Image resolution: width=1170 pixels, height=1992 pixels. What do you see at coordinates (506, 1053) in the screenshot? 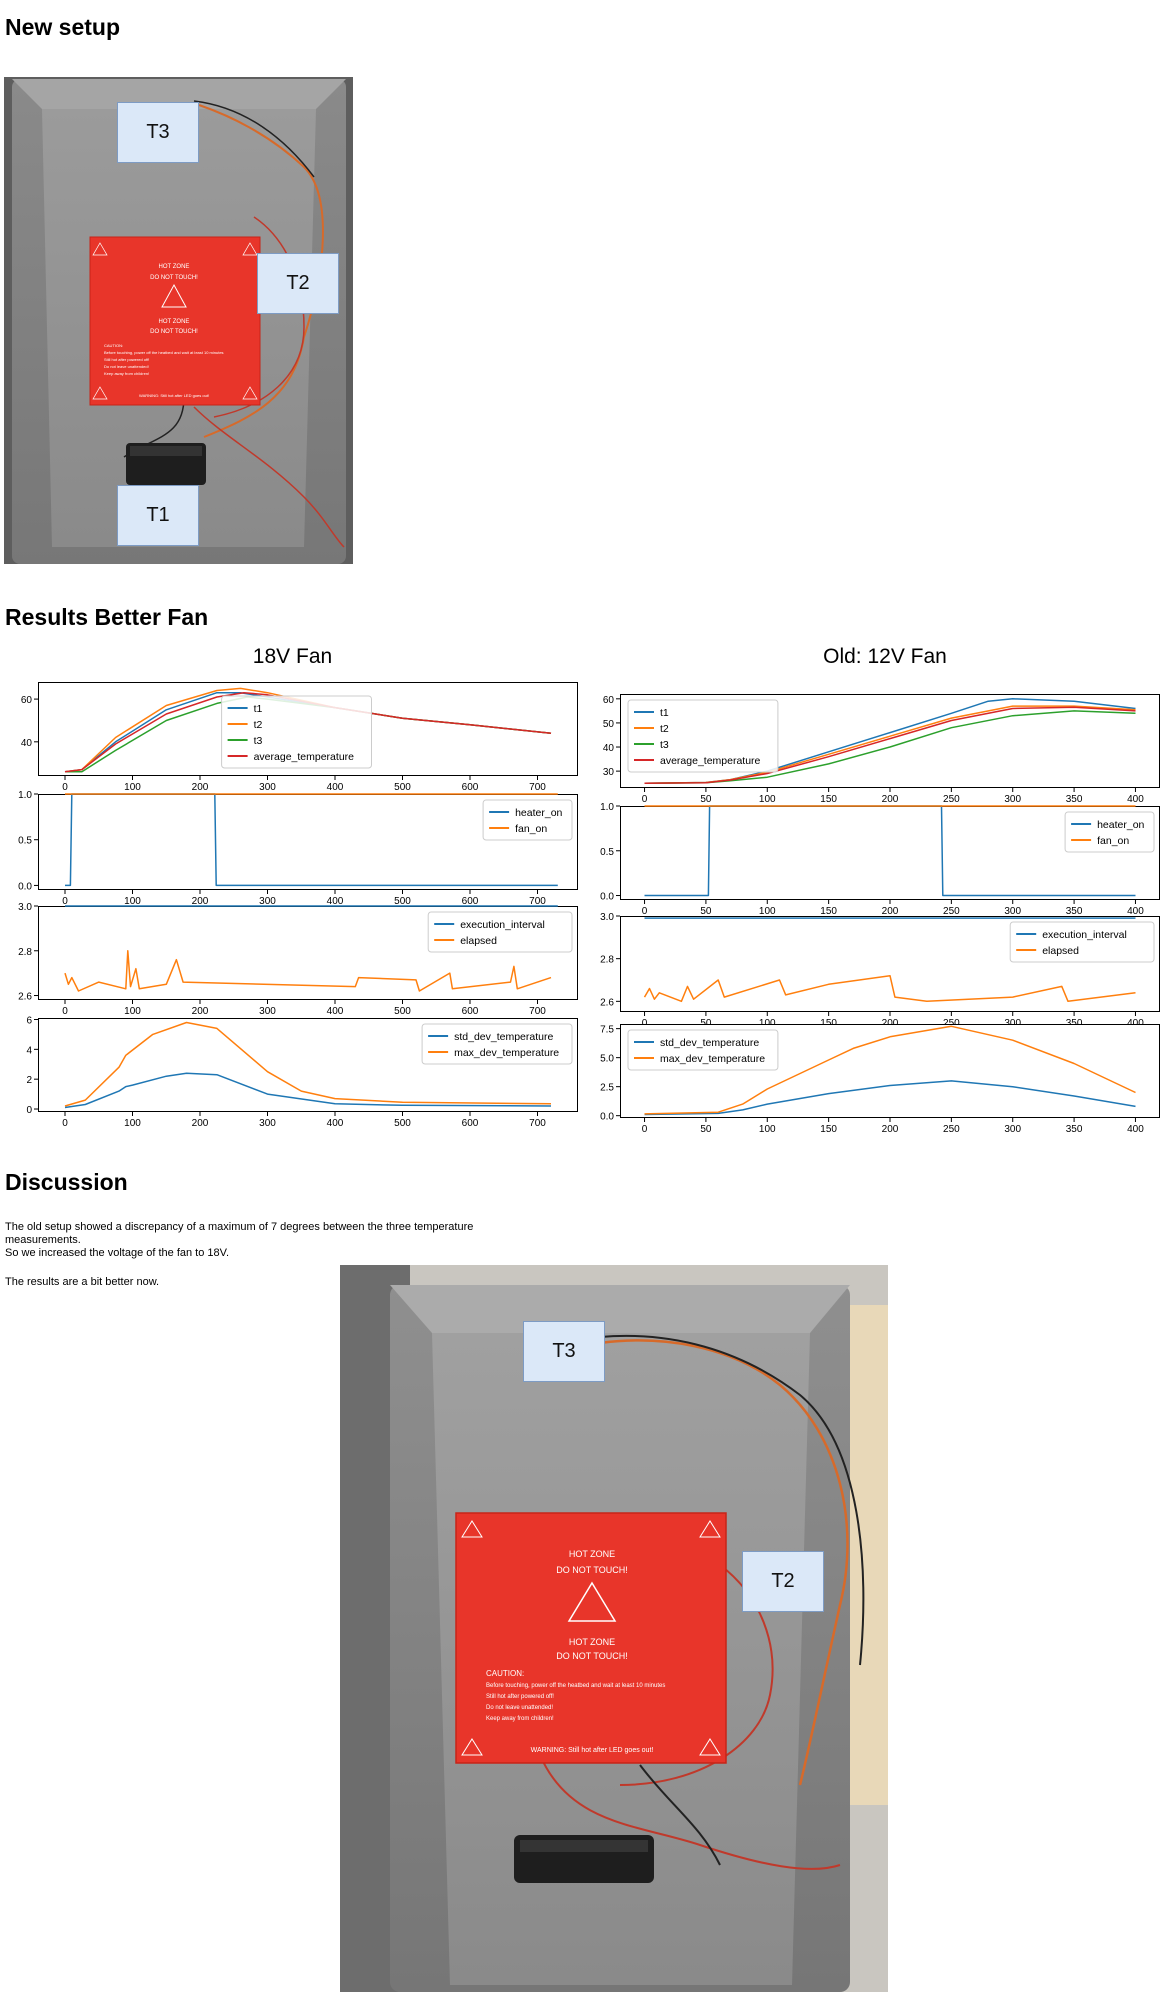
I see `legend-label-max_dev_temperature: max_dev_temperature` at bounding box center [506, 1053].